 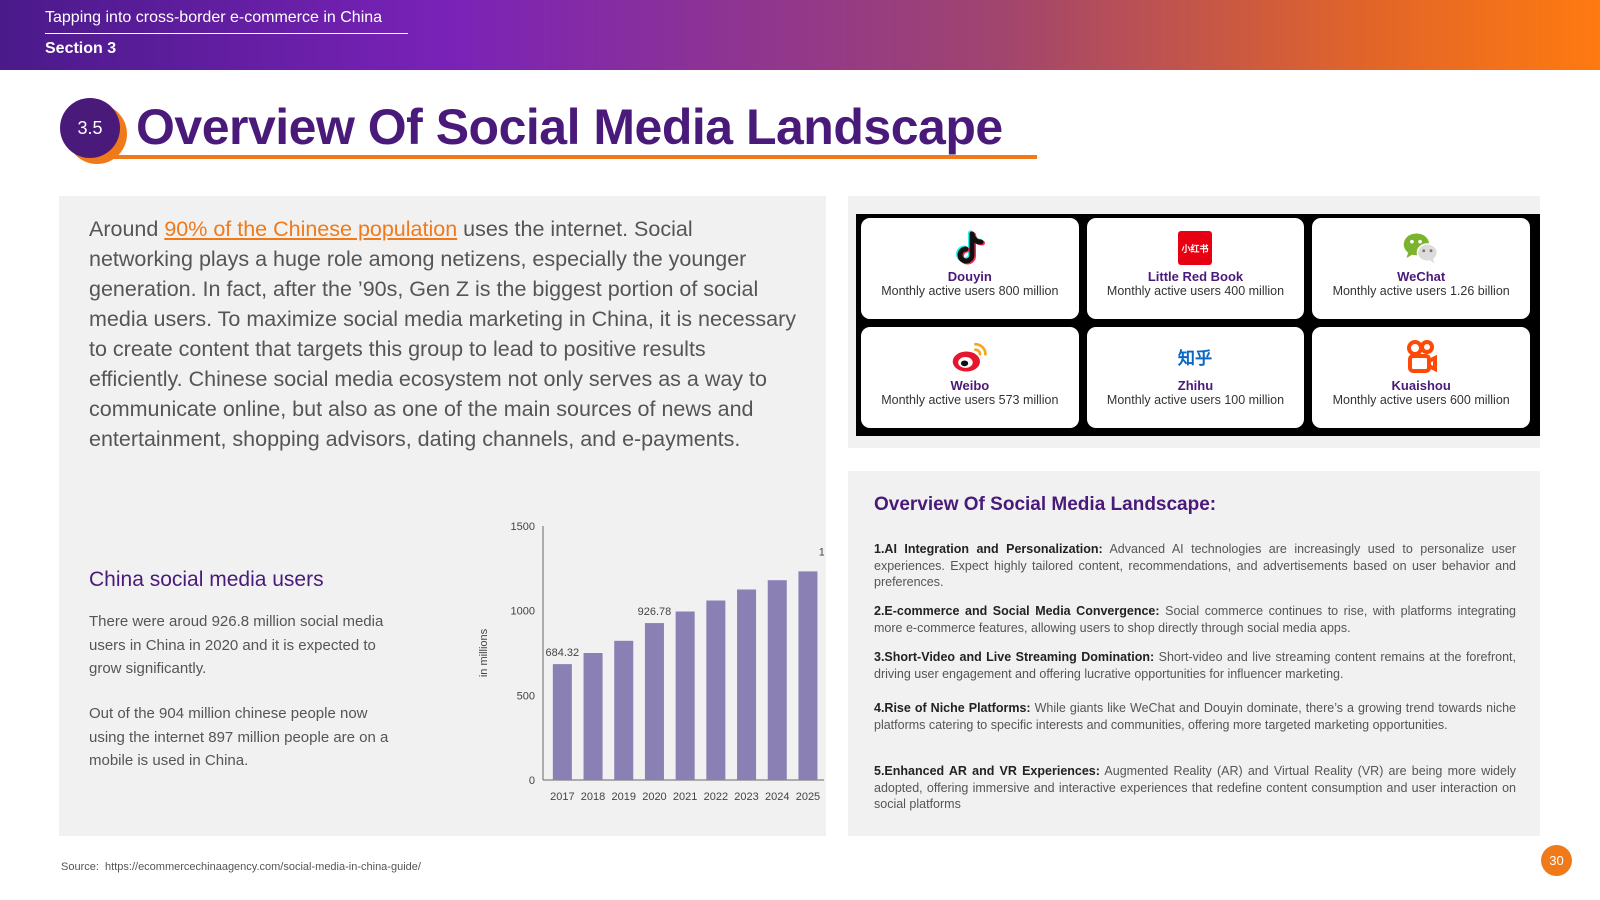 What do you see at coordinates (1421, 385) in the screenshot?
I see `app-name: Kuaishou` at bounding box center [1421, 385].